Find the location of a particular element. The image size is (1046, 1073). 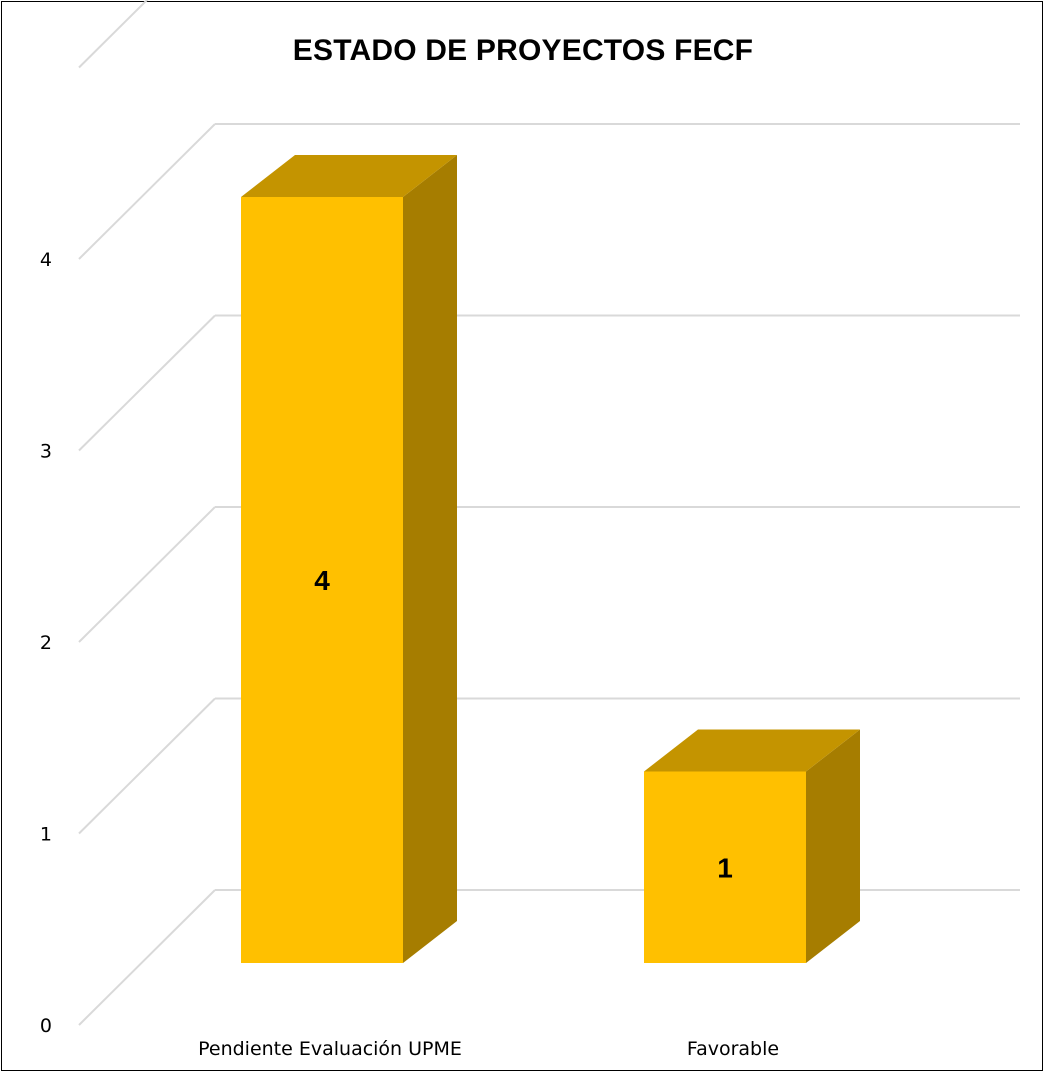

y-axis: 0 1 2 3 4 is located at coordinates (46, 643).